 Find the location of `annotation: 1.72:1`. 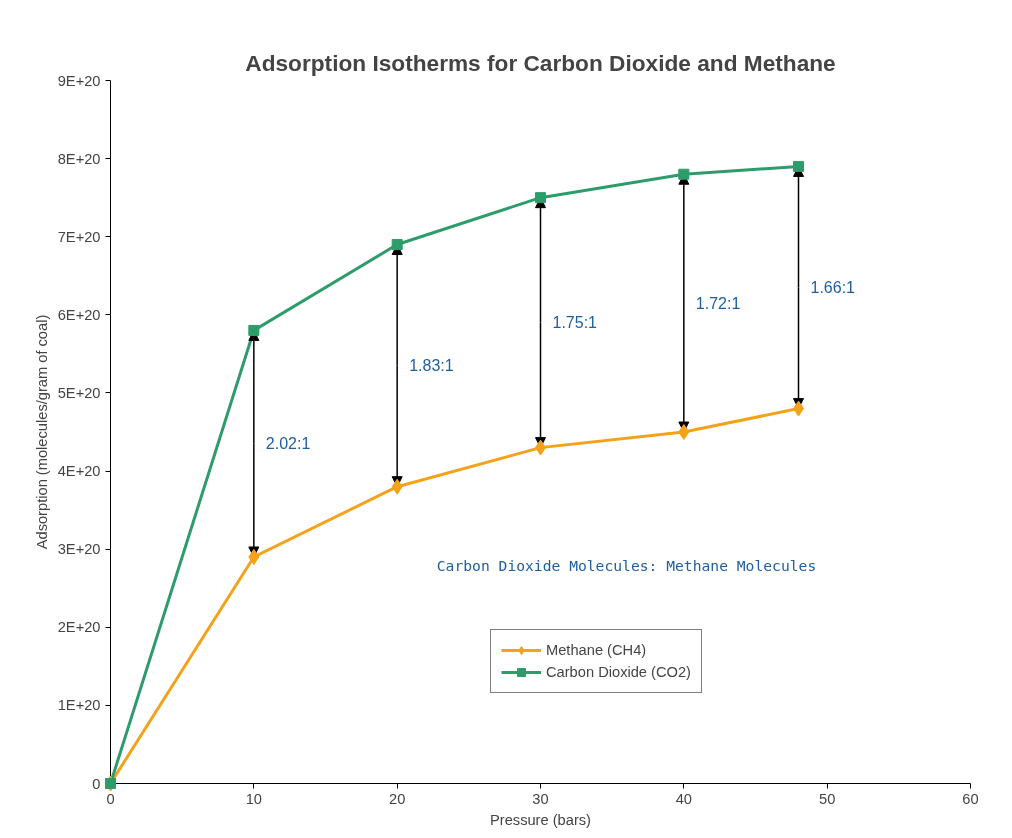

annotation: 1.72:1 is located at coordinates (718, 303).